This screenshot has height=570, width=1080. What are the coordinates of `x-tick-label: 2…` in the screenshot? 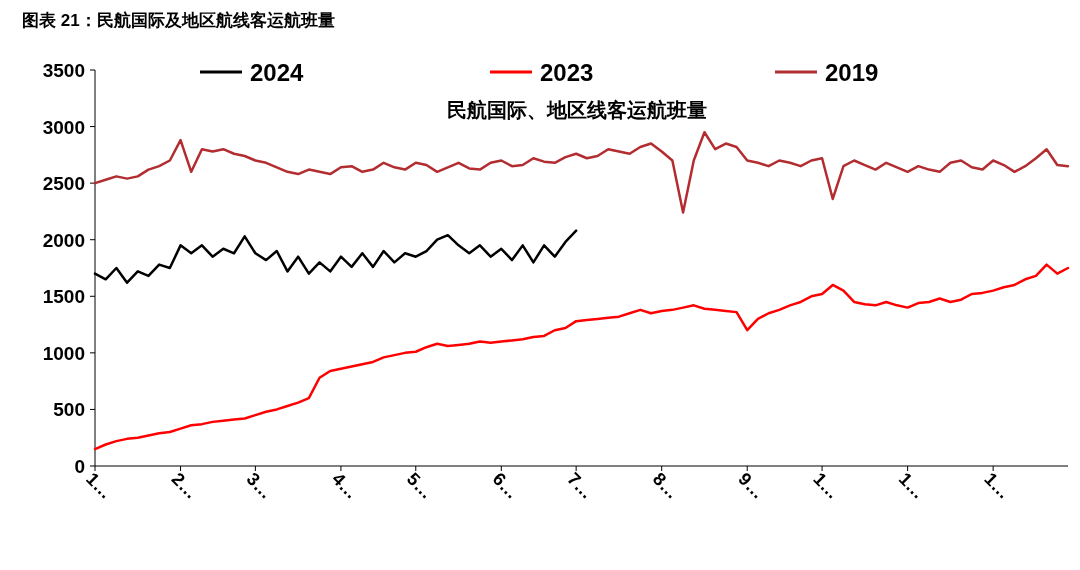 It's located at (184, 485).